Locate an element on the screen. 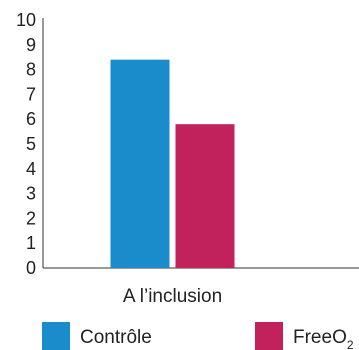 Image resolution: width=359 pixels, height=350 pixels. y-tick-label: 7 is located at coordinates (31, 94).